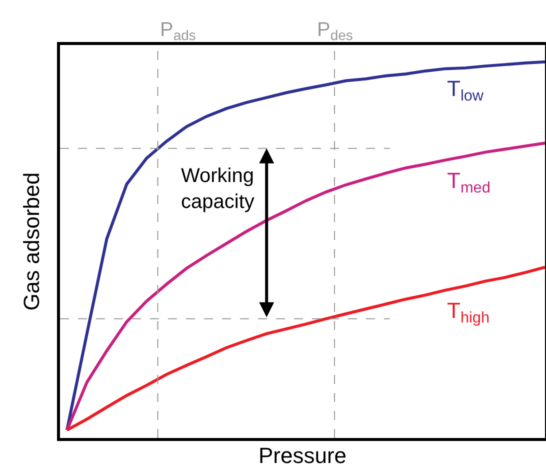  I want to click on text: P$_{des}$, so click(335, 31).